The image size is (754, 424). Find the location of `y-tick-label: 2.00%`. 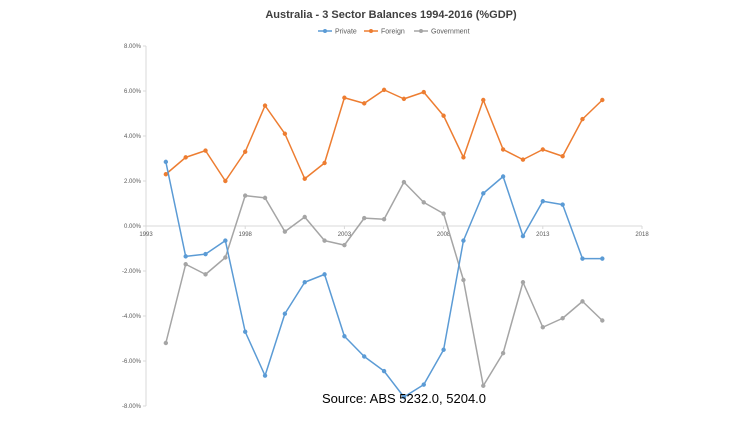

y-tick-label: 2.00% is located at coordinates (133, 182).